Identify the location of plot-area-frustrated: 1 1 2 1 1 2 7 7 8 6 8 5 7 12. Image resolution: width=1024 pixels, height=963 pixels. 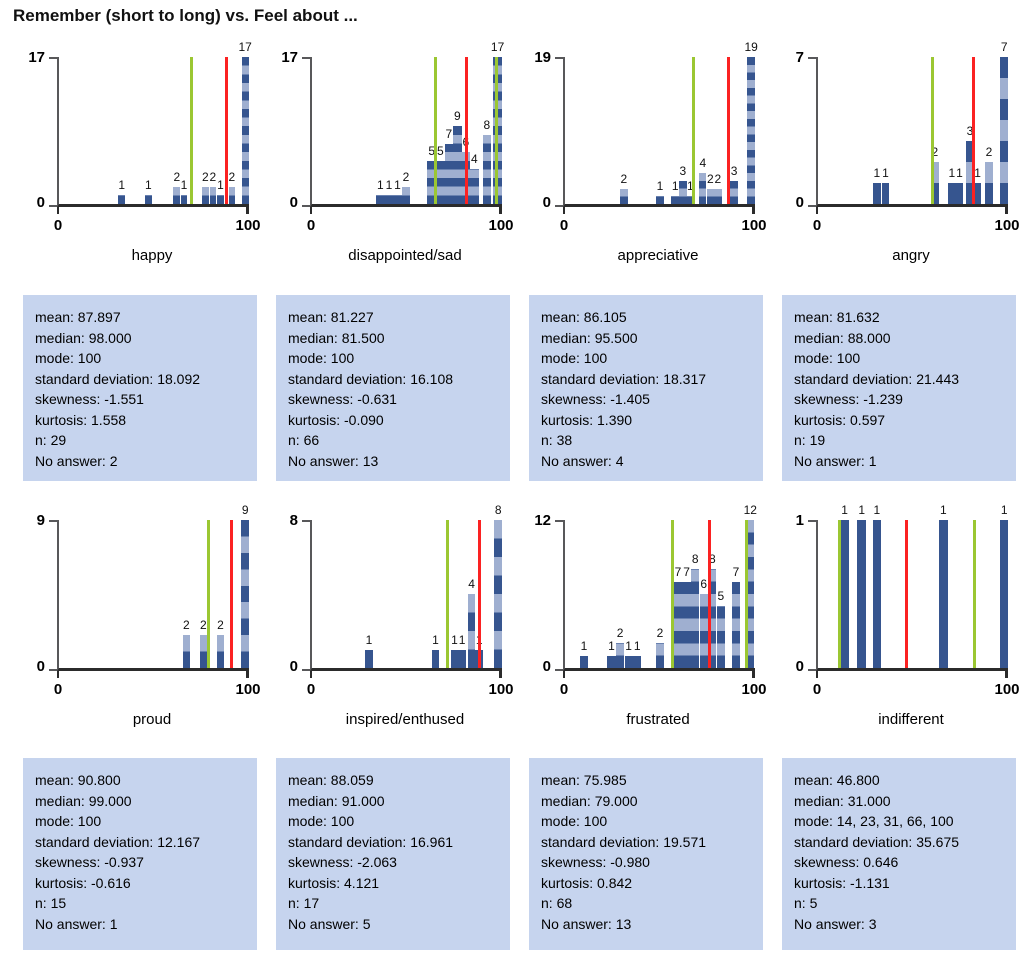
(660, 587).